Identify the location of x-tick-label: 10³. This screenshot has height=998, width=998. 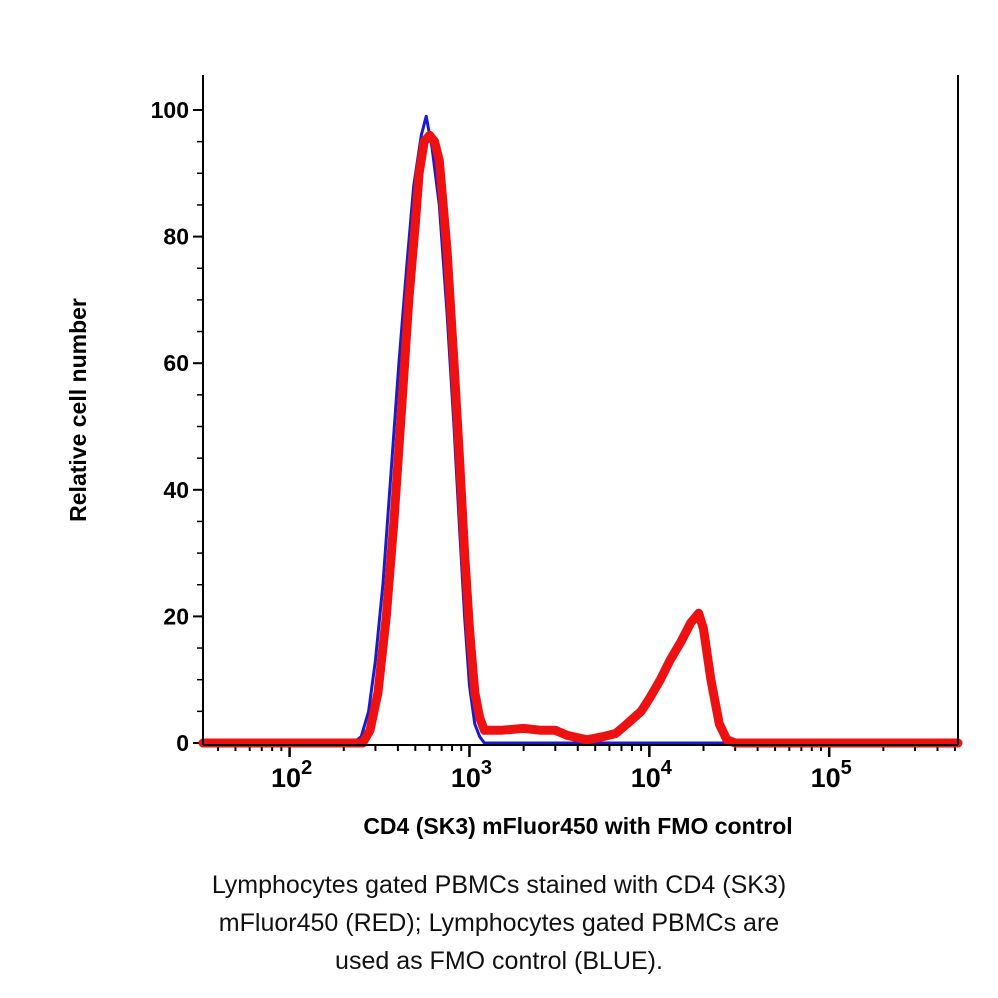
(471, 775).